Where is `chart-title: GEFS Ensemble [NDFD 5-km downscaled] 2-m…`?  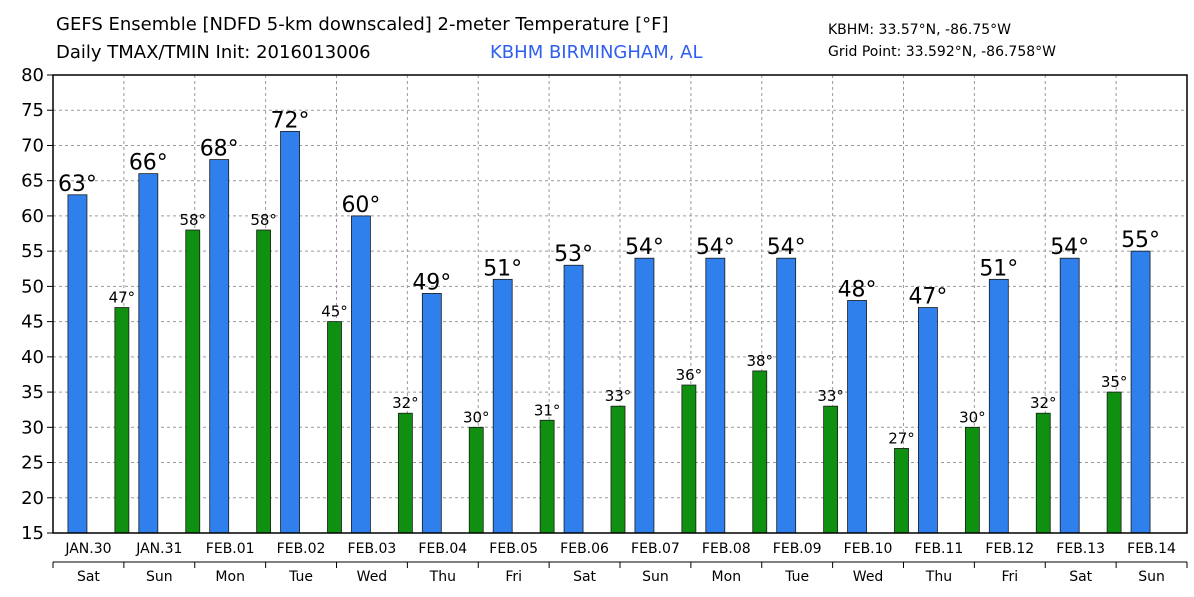 chart-title: GEFS Ensemble [NDFD 5-km downscaled] 2-m… is located at coordinates (362, 24).